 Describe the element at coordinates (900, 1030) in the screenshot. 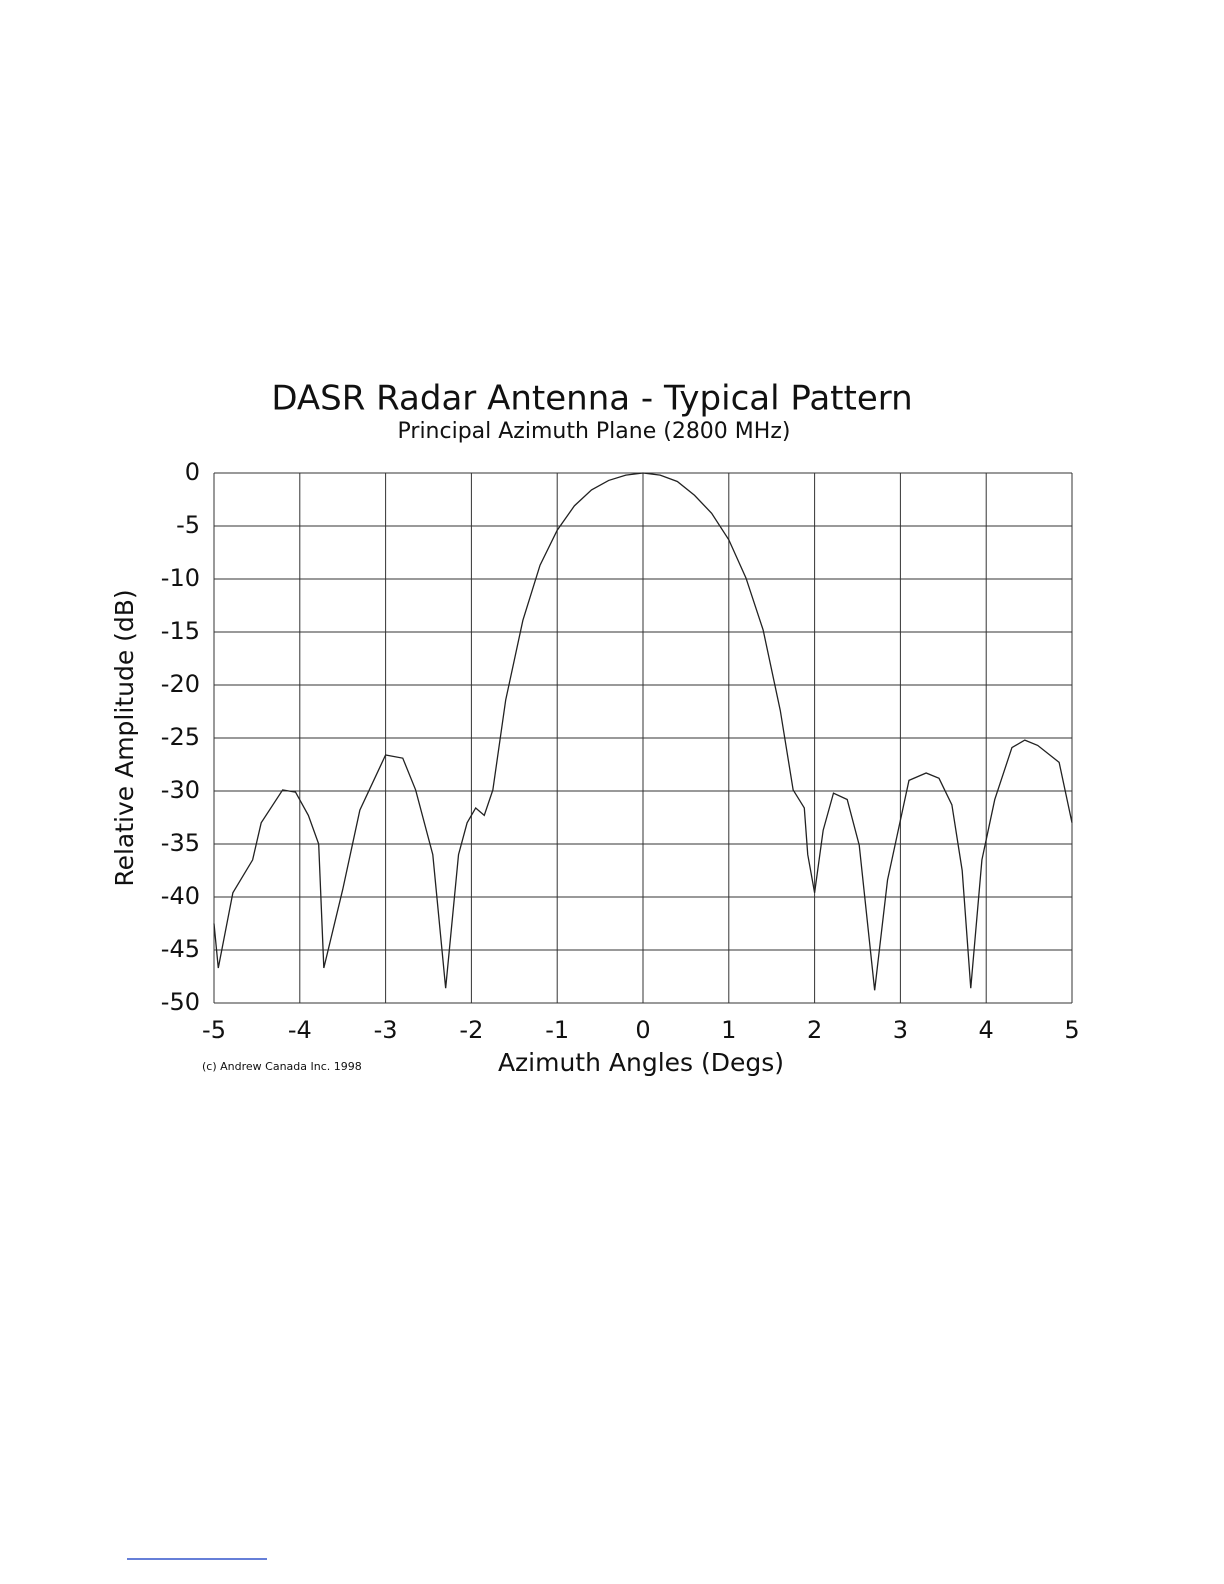

I see `x-tick-label: 3` at that location.